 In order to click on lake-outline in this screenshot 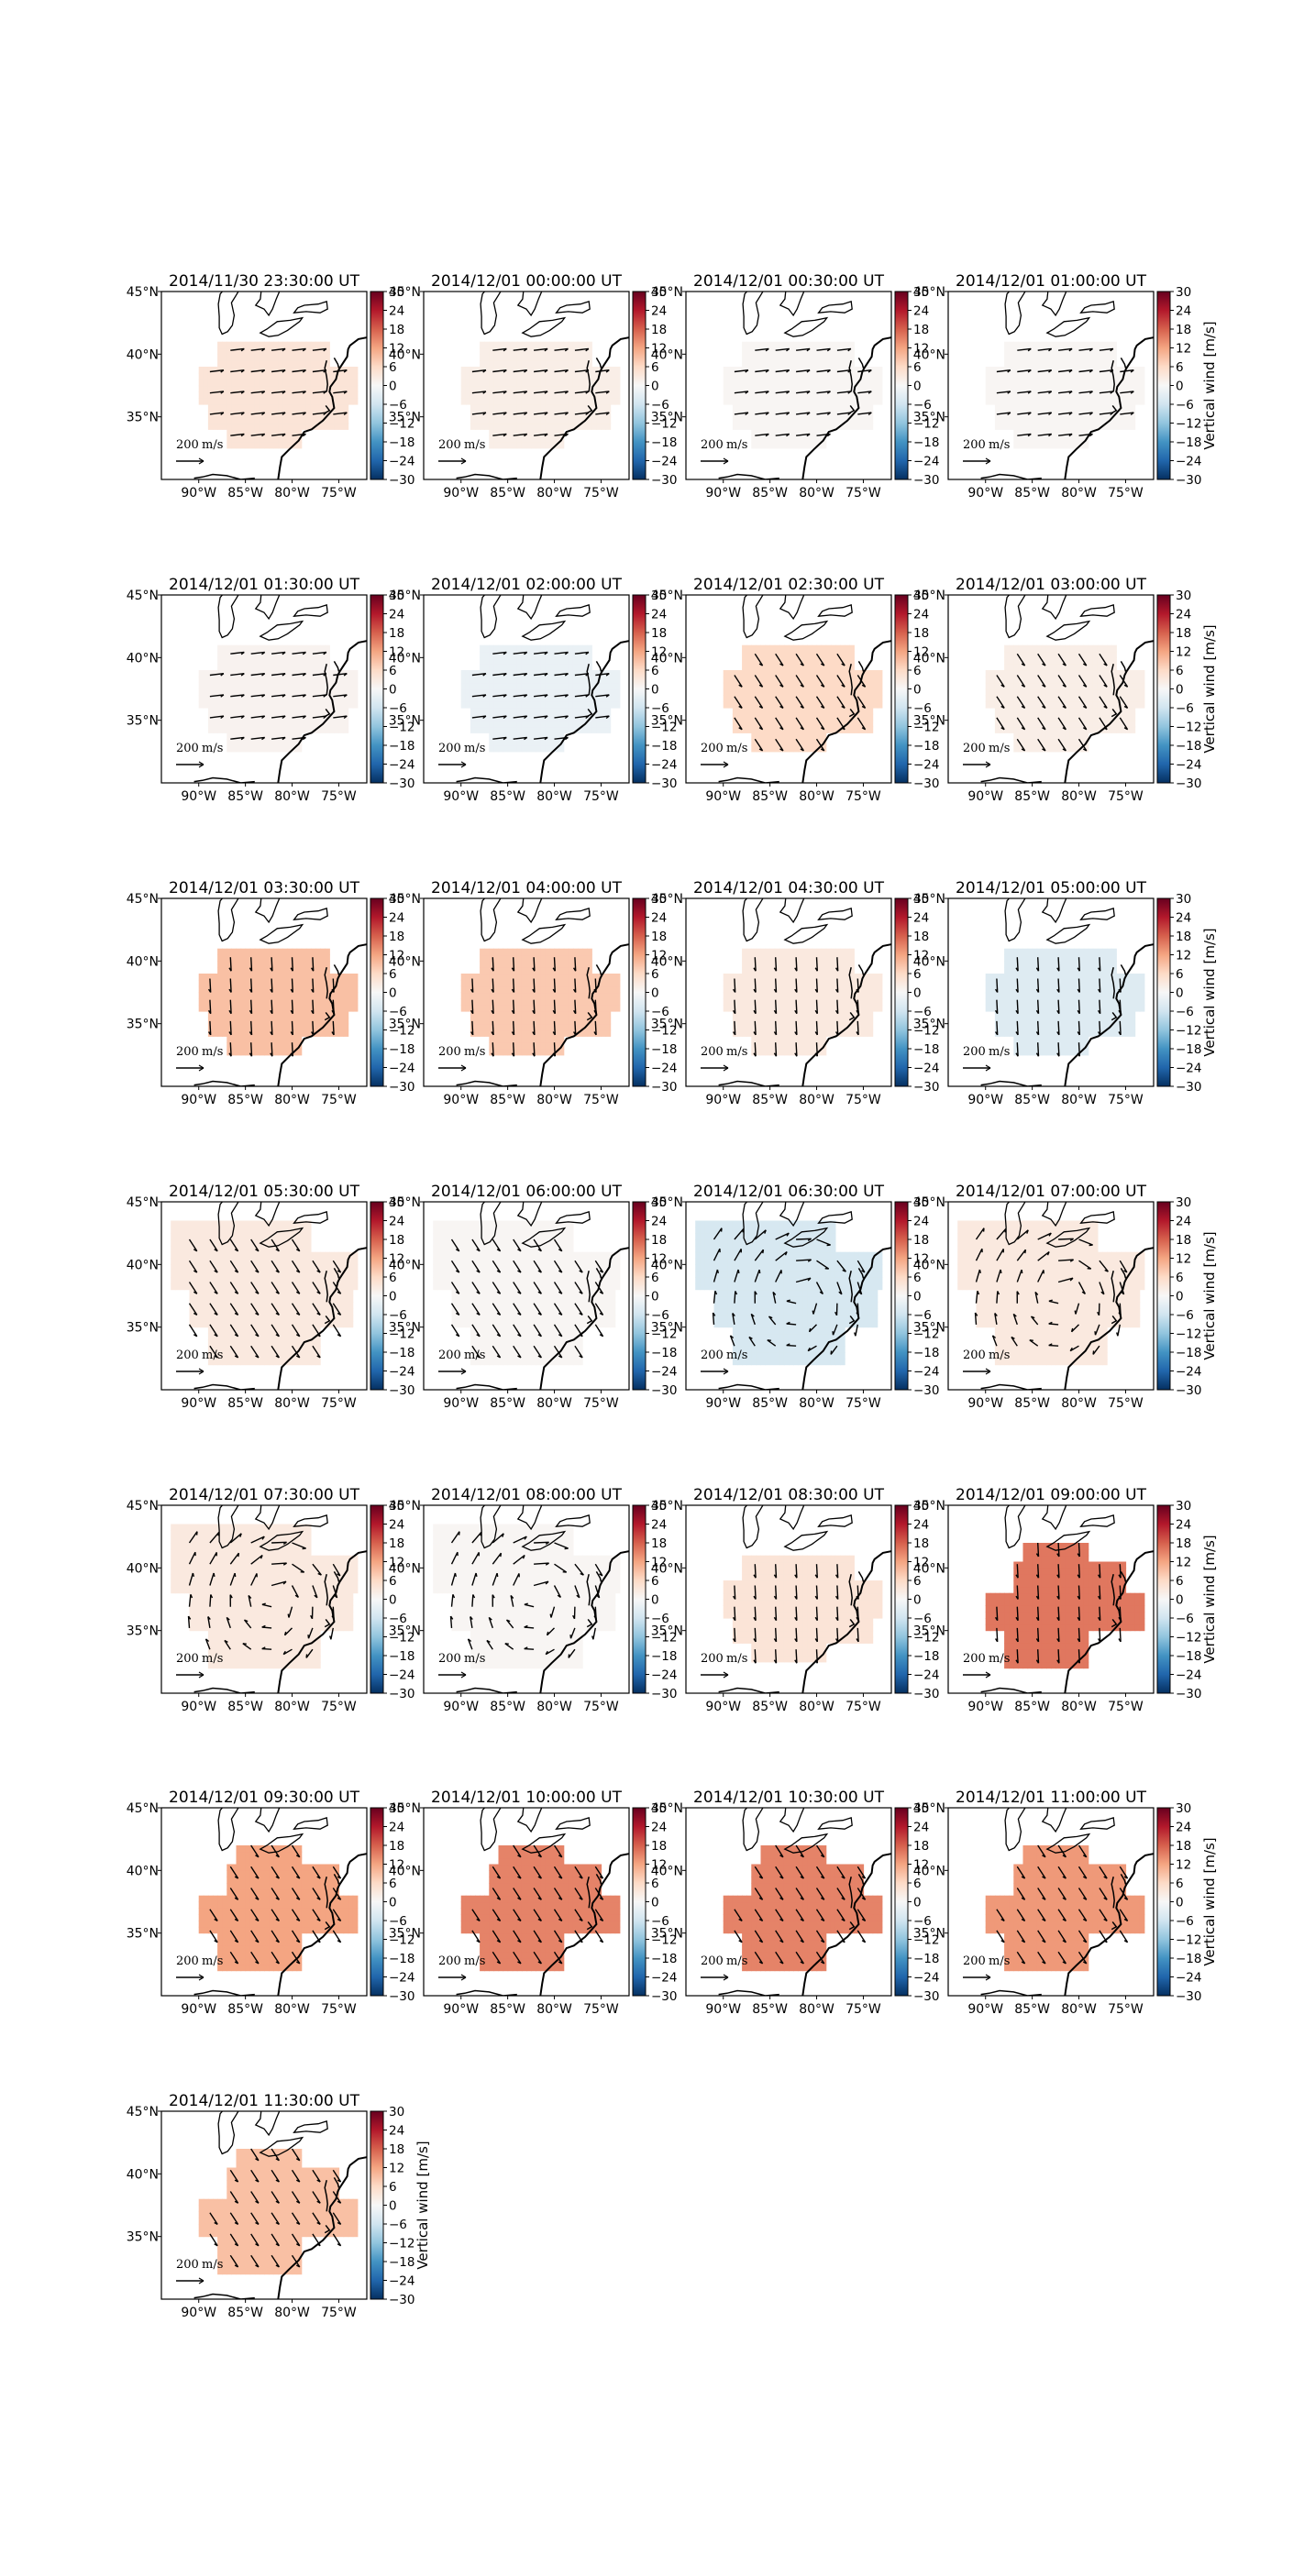, I will do `click(267, 304)`.